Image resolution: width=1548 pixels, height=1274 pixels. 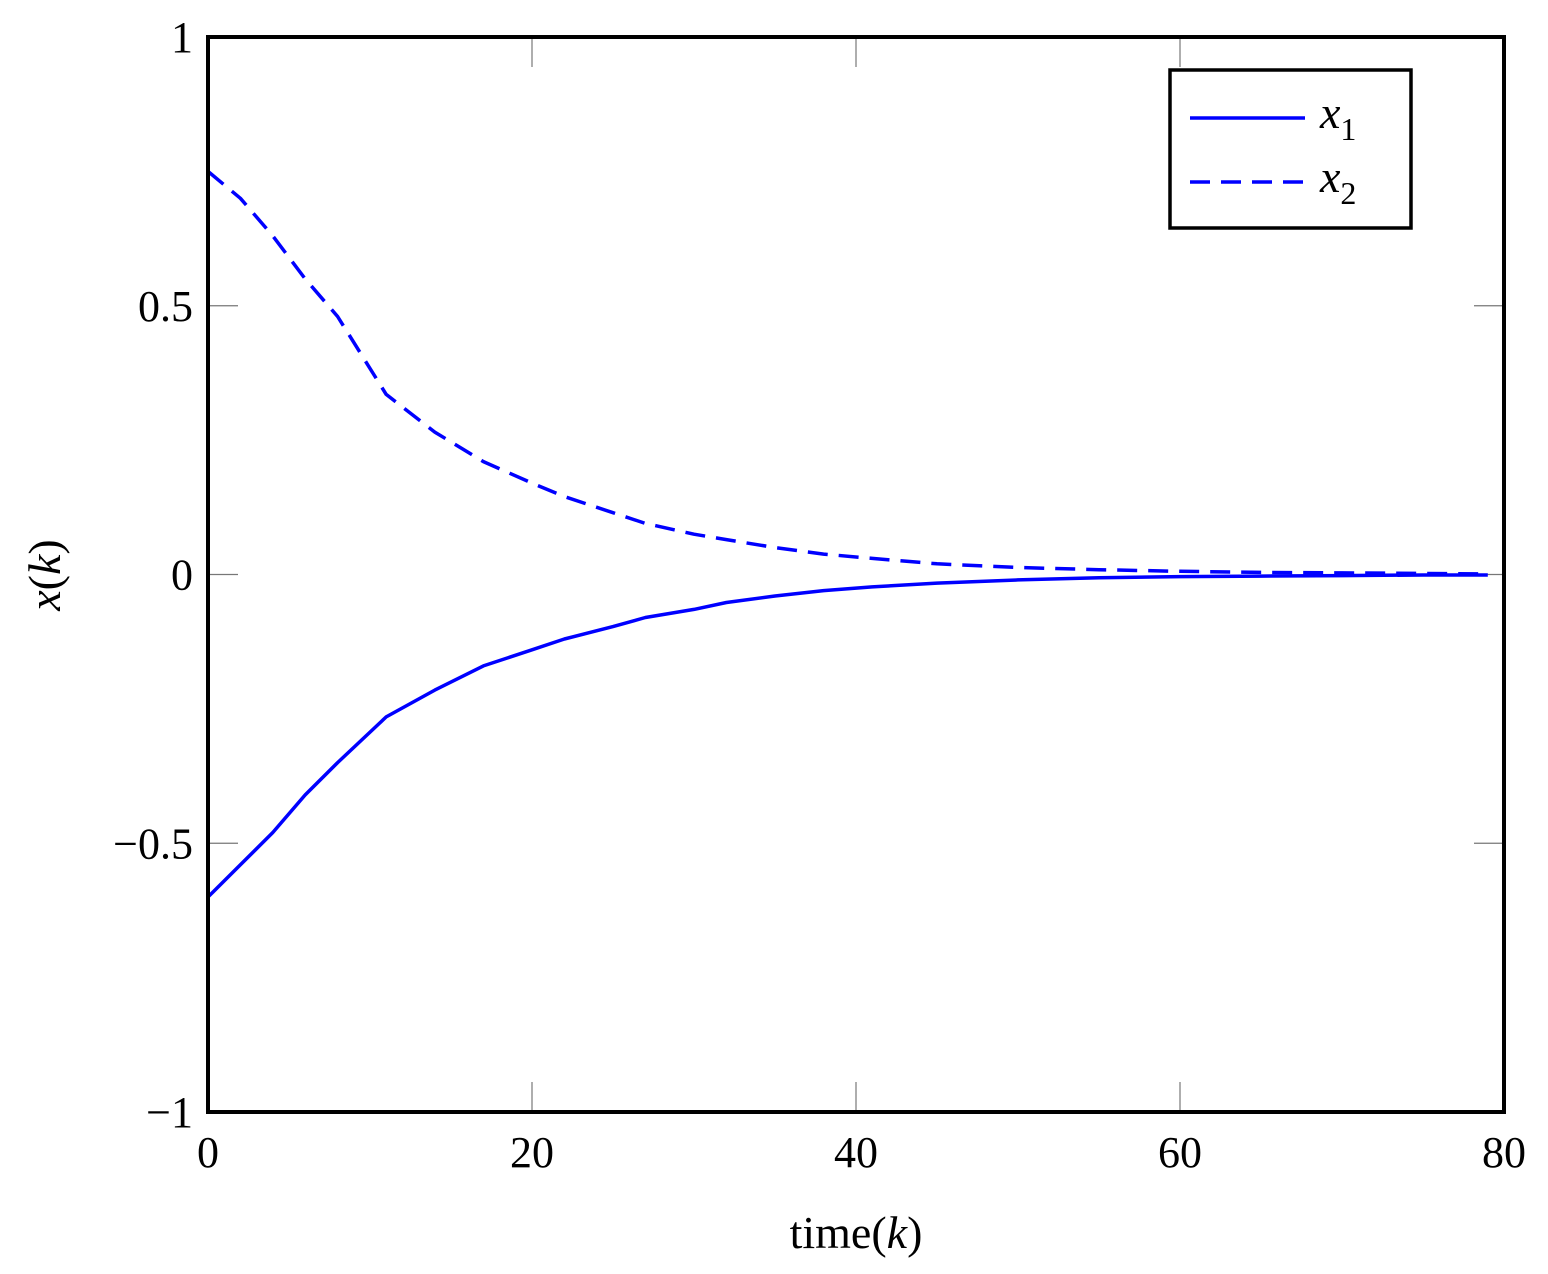 What do you see at coordinates (1180, 1152) in the screenshot?
I see `x-tick-label: 60` at bounding box center [1180, 1152].